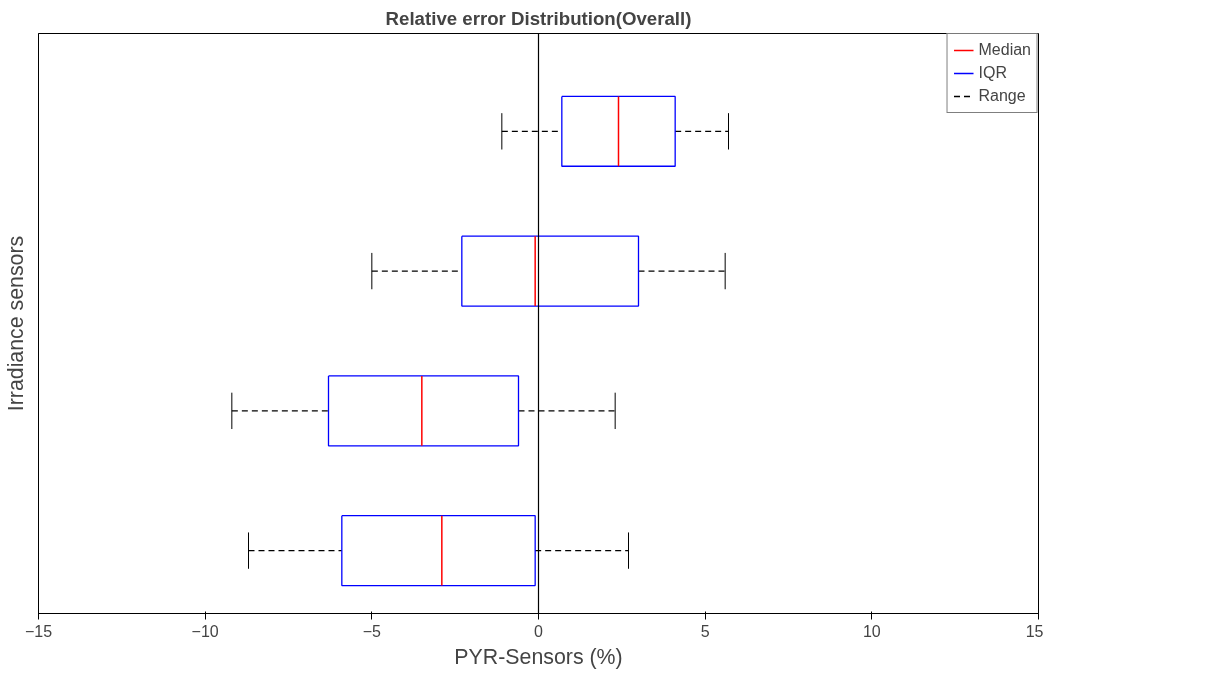 The height and width of the screenshot is (688, 1214). I want to click on x-tick-label: −10, so click(205, 631).